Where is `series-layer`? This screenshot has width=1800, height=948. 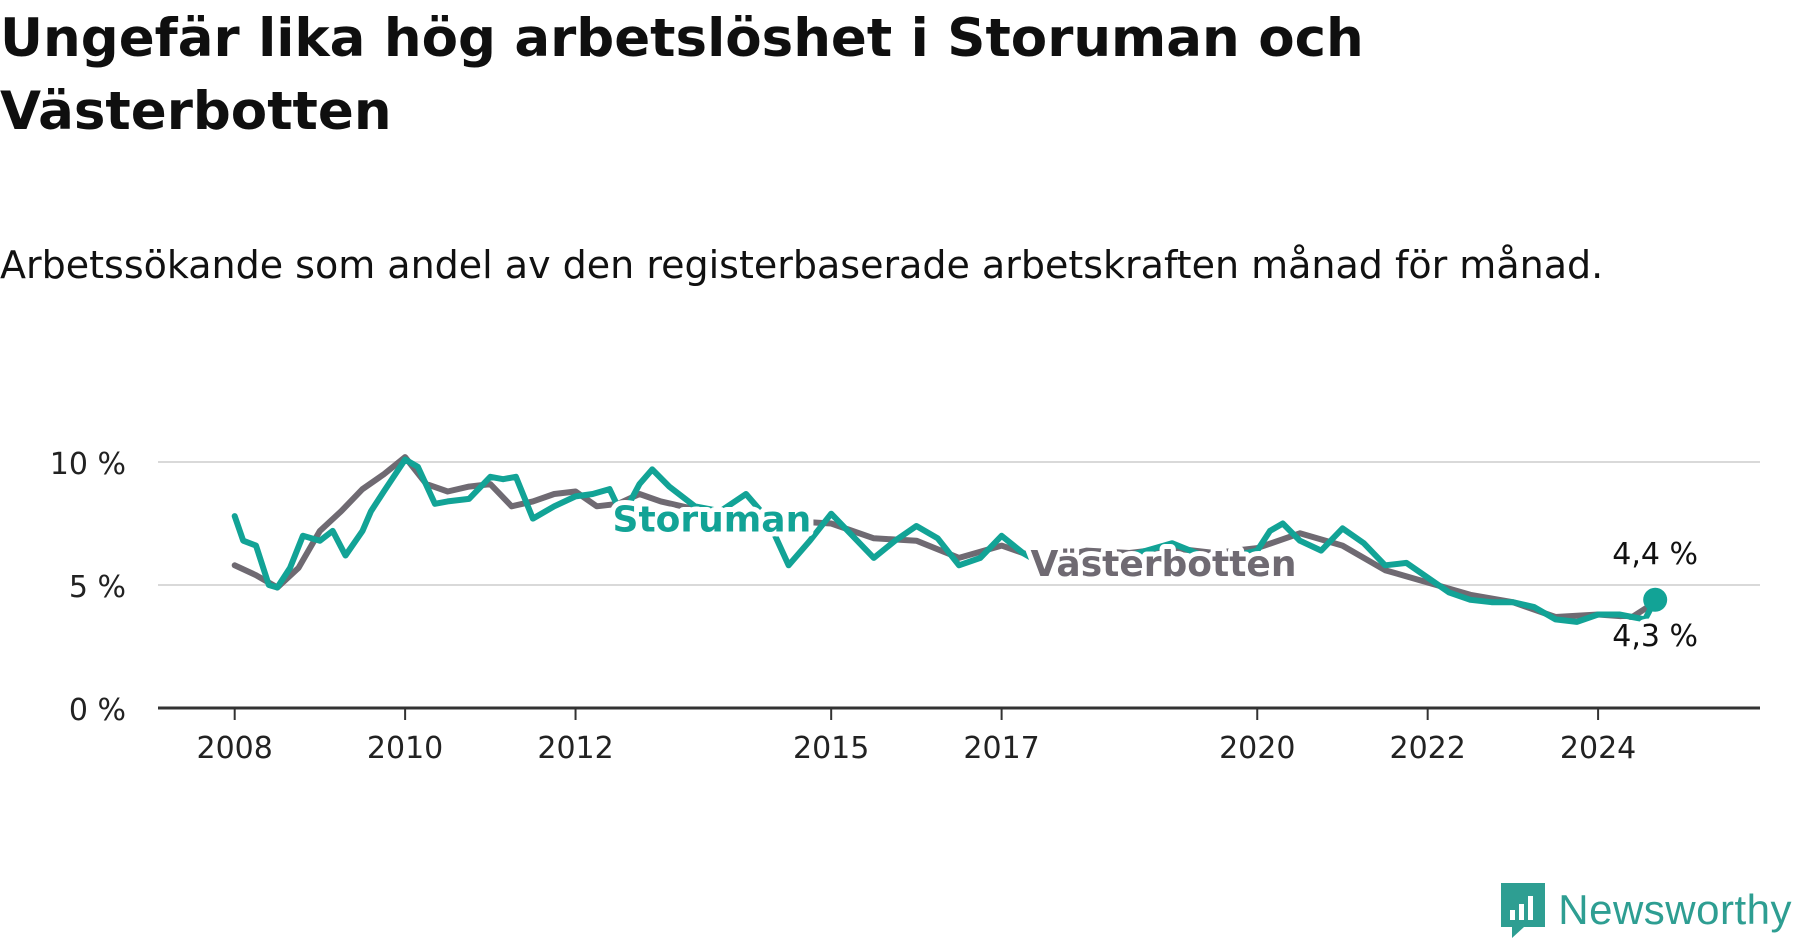 series-layer is located at coordinates (949, 539).